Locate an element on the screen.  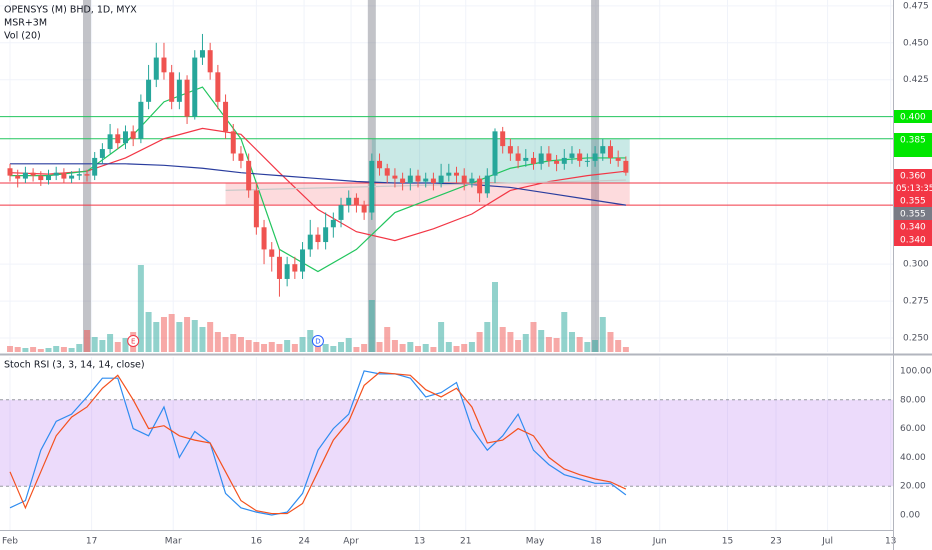
y-tick-label: 0.300 is located at coordinates (916, 265).